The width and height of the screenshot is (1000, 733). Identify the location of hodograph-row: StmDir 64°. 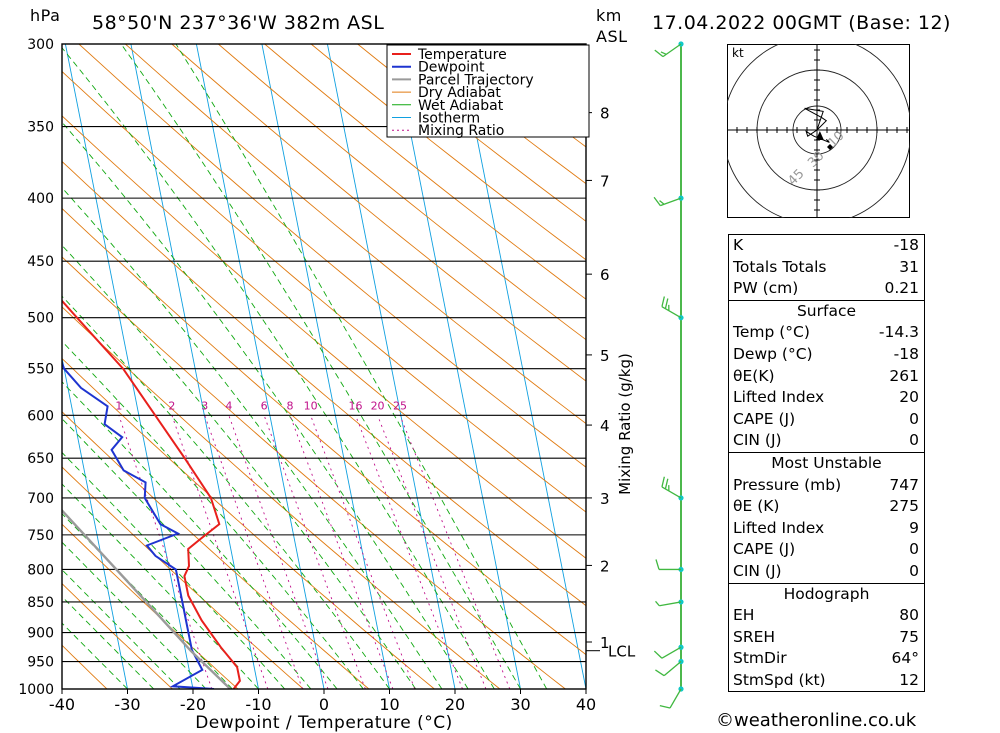
(826, 659).